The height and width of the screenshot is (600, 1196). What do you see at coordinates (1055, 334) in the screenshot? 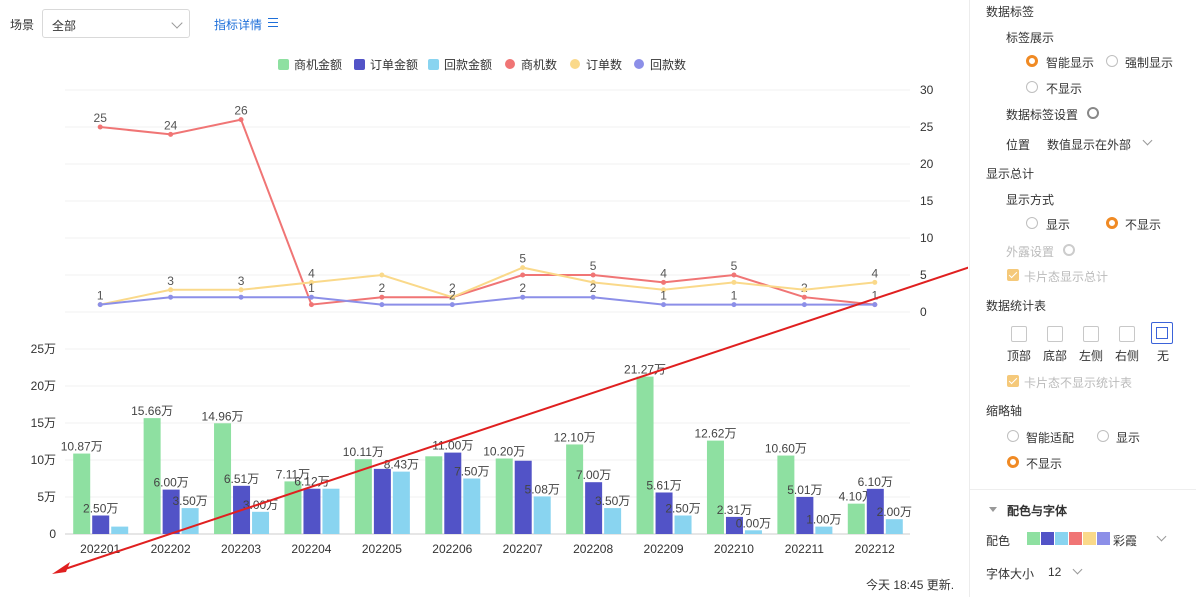
I see `table-bottom-option` at bounding box center [1055, 334].